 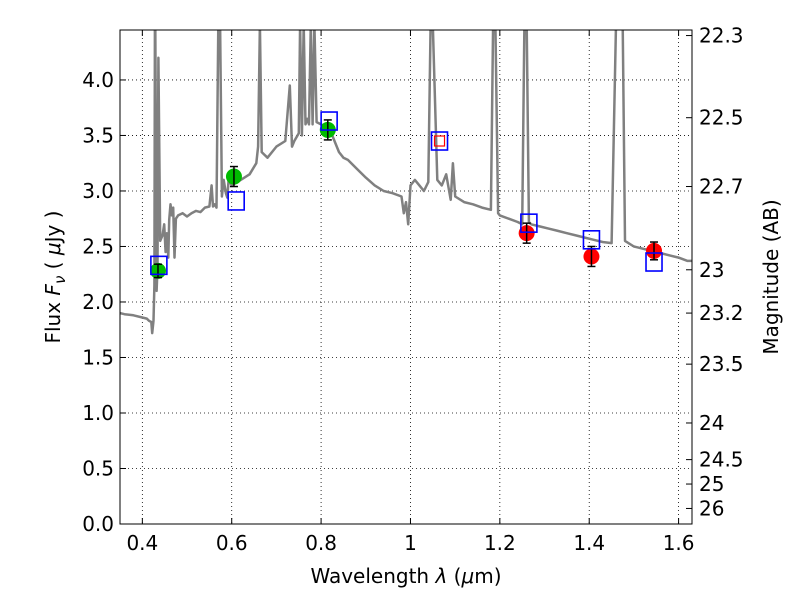 I want to click on x-tick-label: 0.8, so click(x=321, y=543).